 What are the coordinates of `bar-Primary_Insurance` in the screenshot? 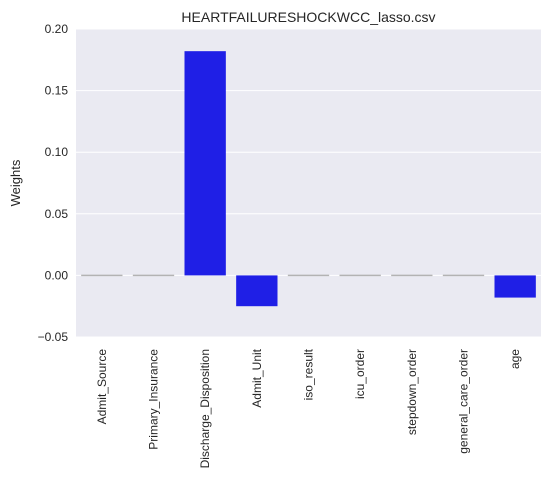 It's located at (153, 275).